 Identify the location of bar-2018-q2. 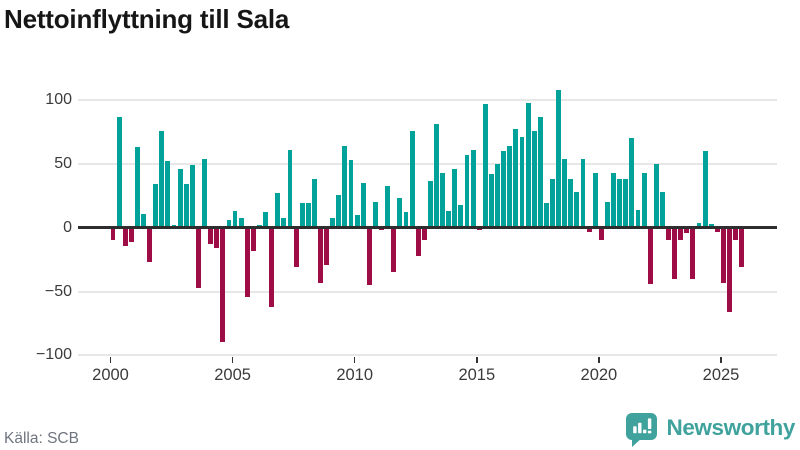
(559, 158).